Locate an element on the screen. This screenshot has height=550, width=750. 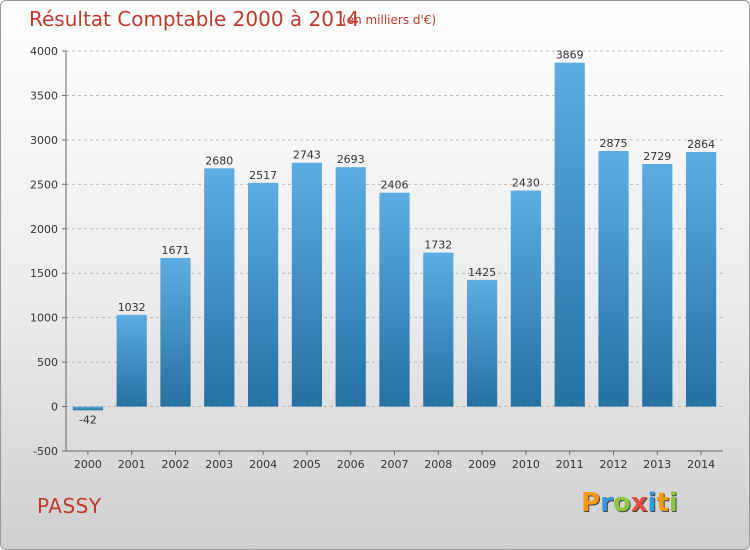
x-tick-label: 2013 is located at coordinates (657, 464).